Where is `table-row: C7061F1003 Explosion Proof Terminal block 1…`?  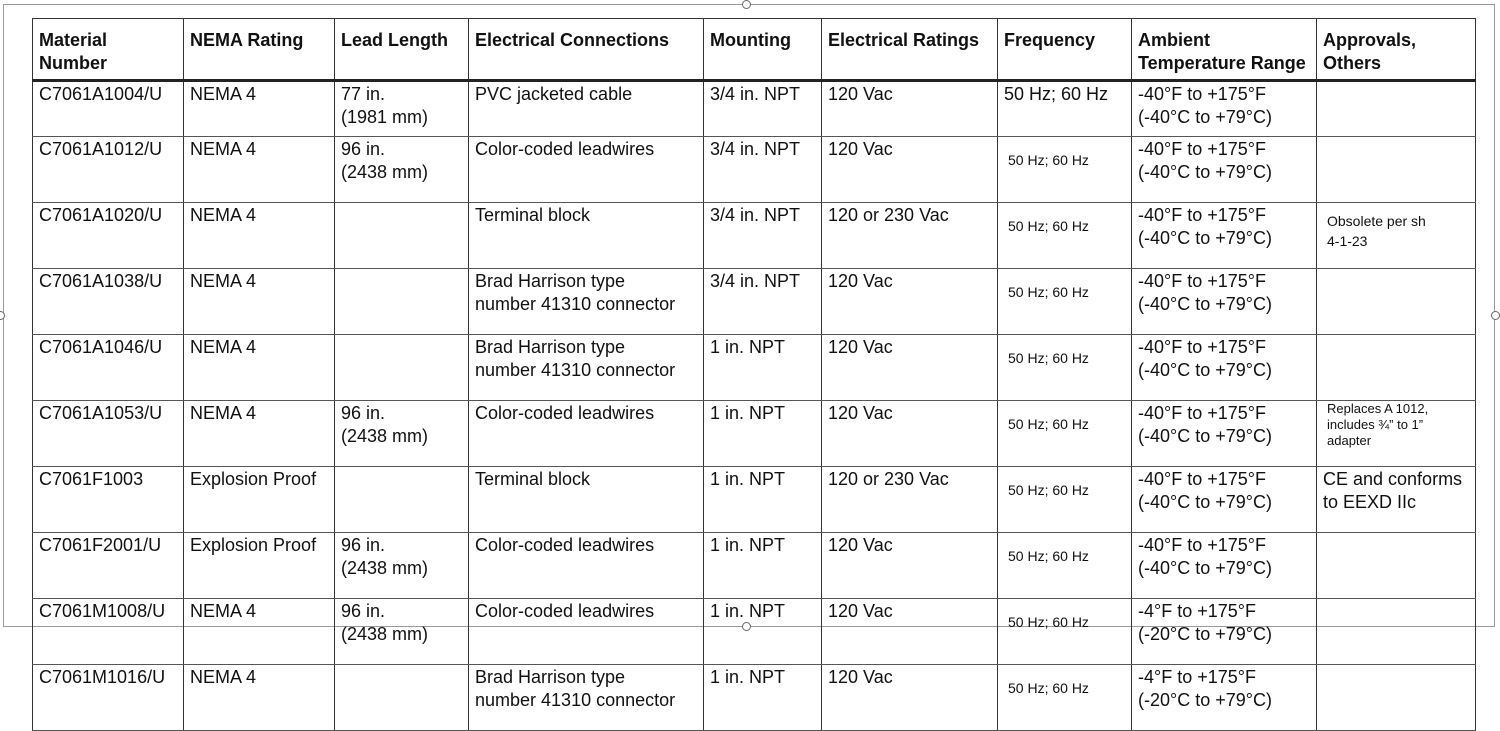 table-row: C7061F1003 Explosion Proof Terminal block 1… is located at coordinates (754, 499).